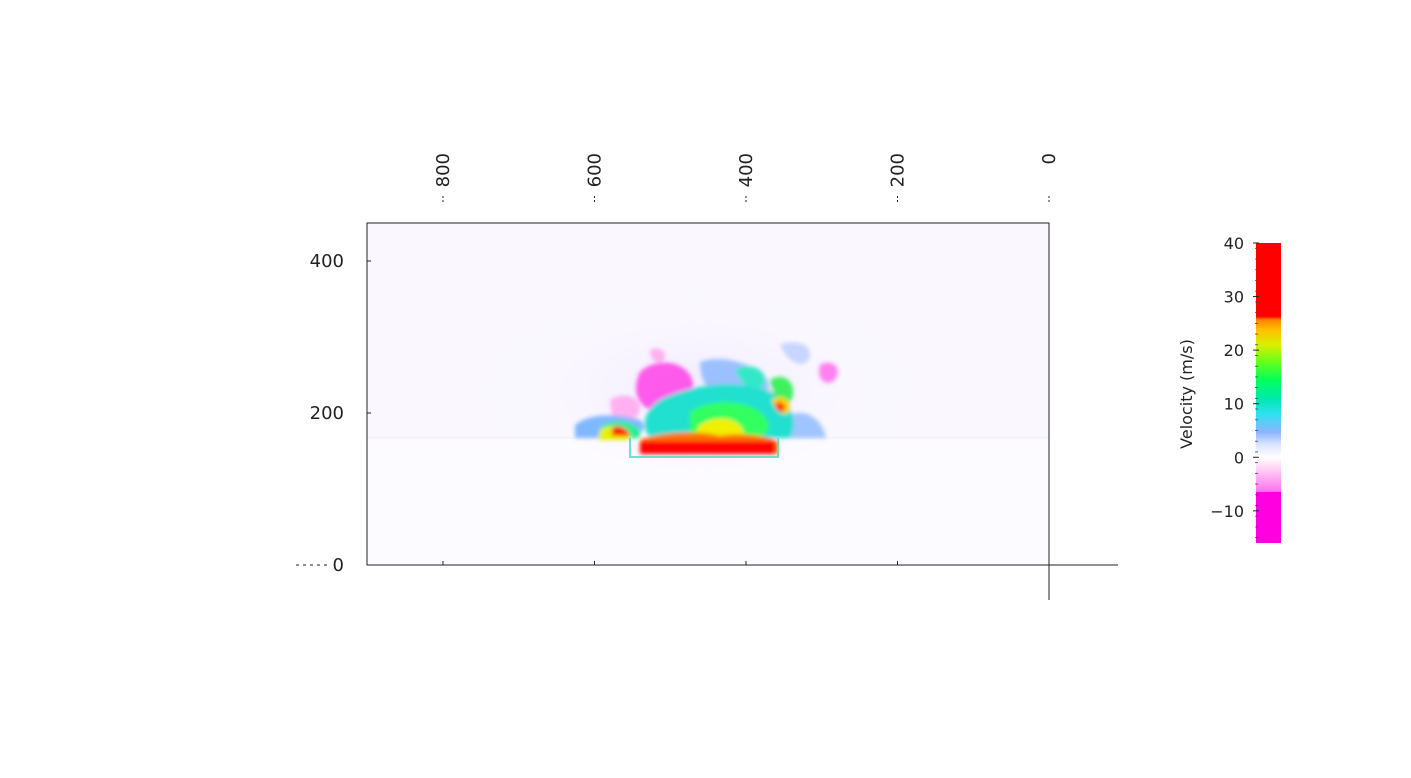  What do you see at coordinates (1227, 511) in the screenshot?
I see `colorbar-tick-label: −10` at bounding box center [1227, 511].